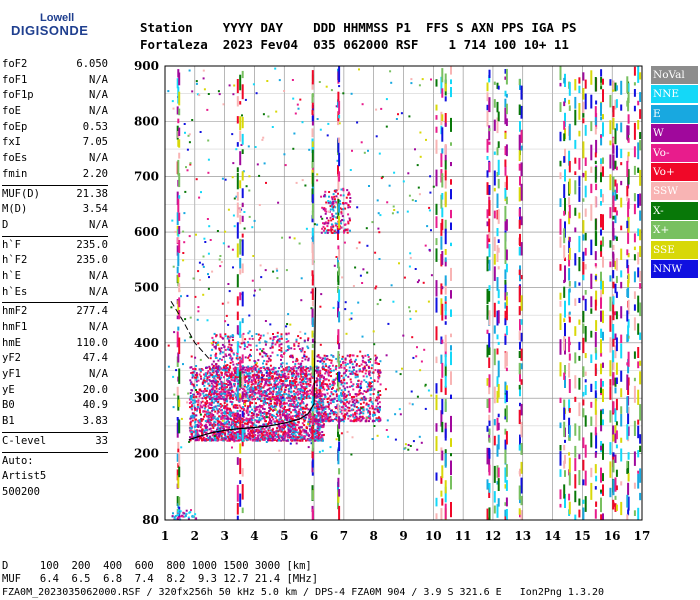 The image size is (700, 600). What do you see at coordinates (55, 236) in the screenshot?
I see `separator-line` at bounding box center [55, 236].